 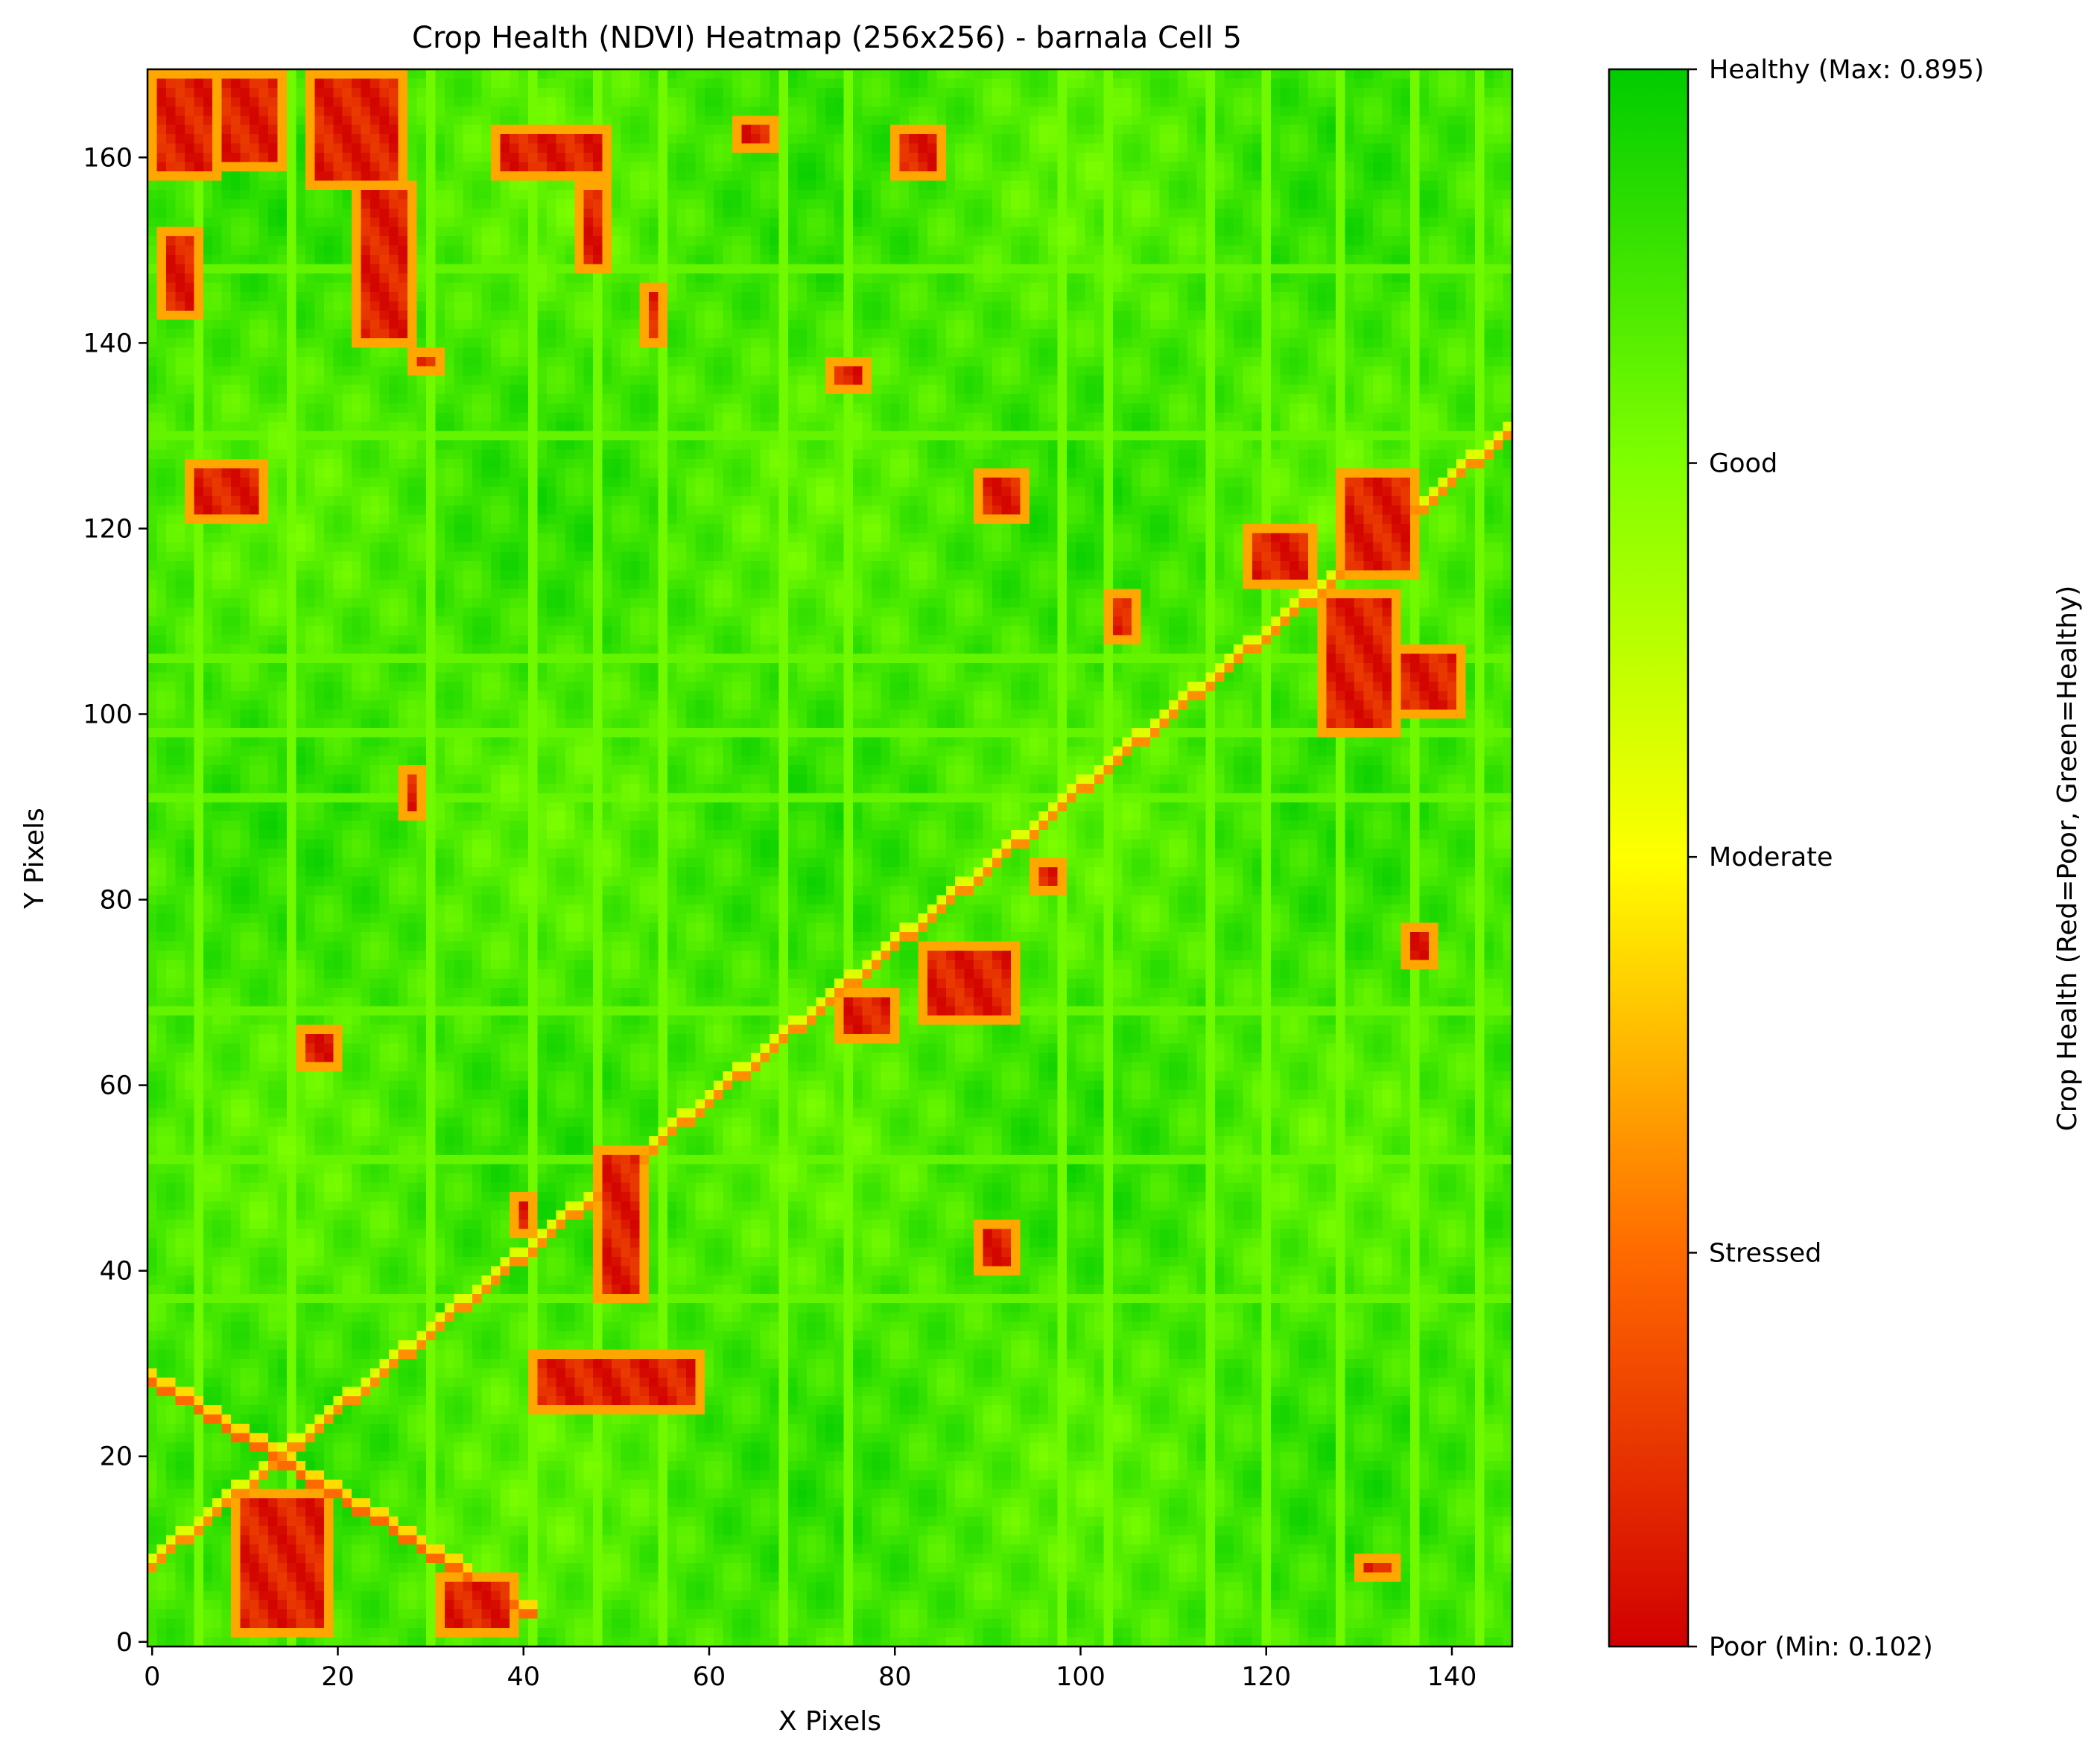 I want to click on x-tick-label: 80, so click(x=895, y=1677).